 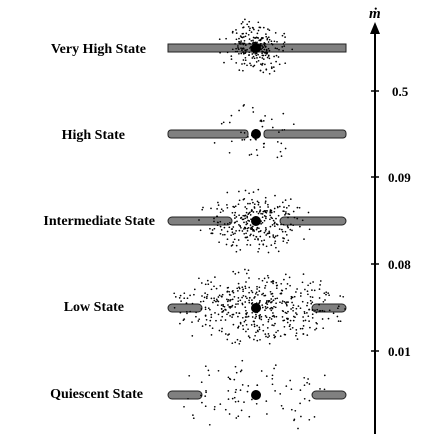 I want to click on disk-right, so click(x=305, y=134).